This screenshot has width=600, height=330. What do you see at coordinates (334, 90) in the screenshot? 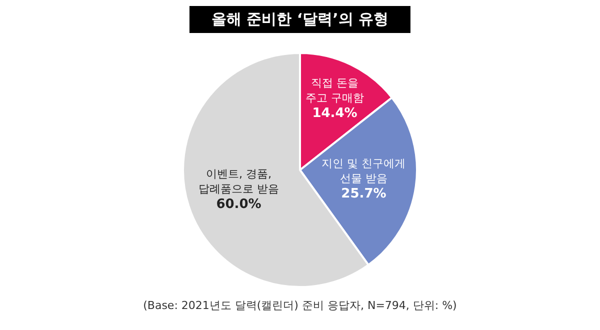
I see `slice-label: 직접 돈을 주고 구매함` at bounding box center [334, 90].